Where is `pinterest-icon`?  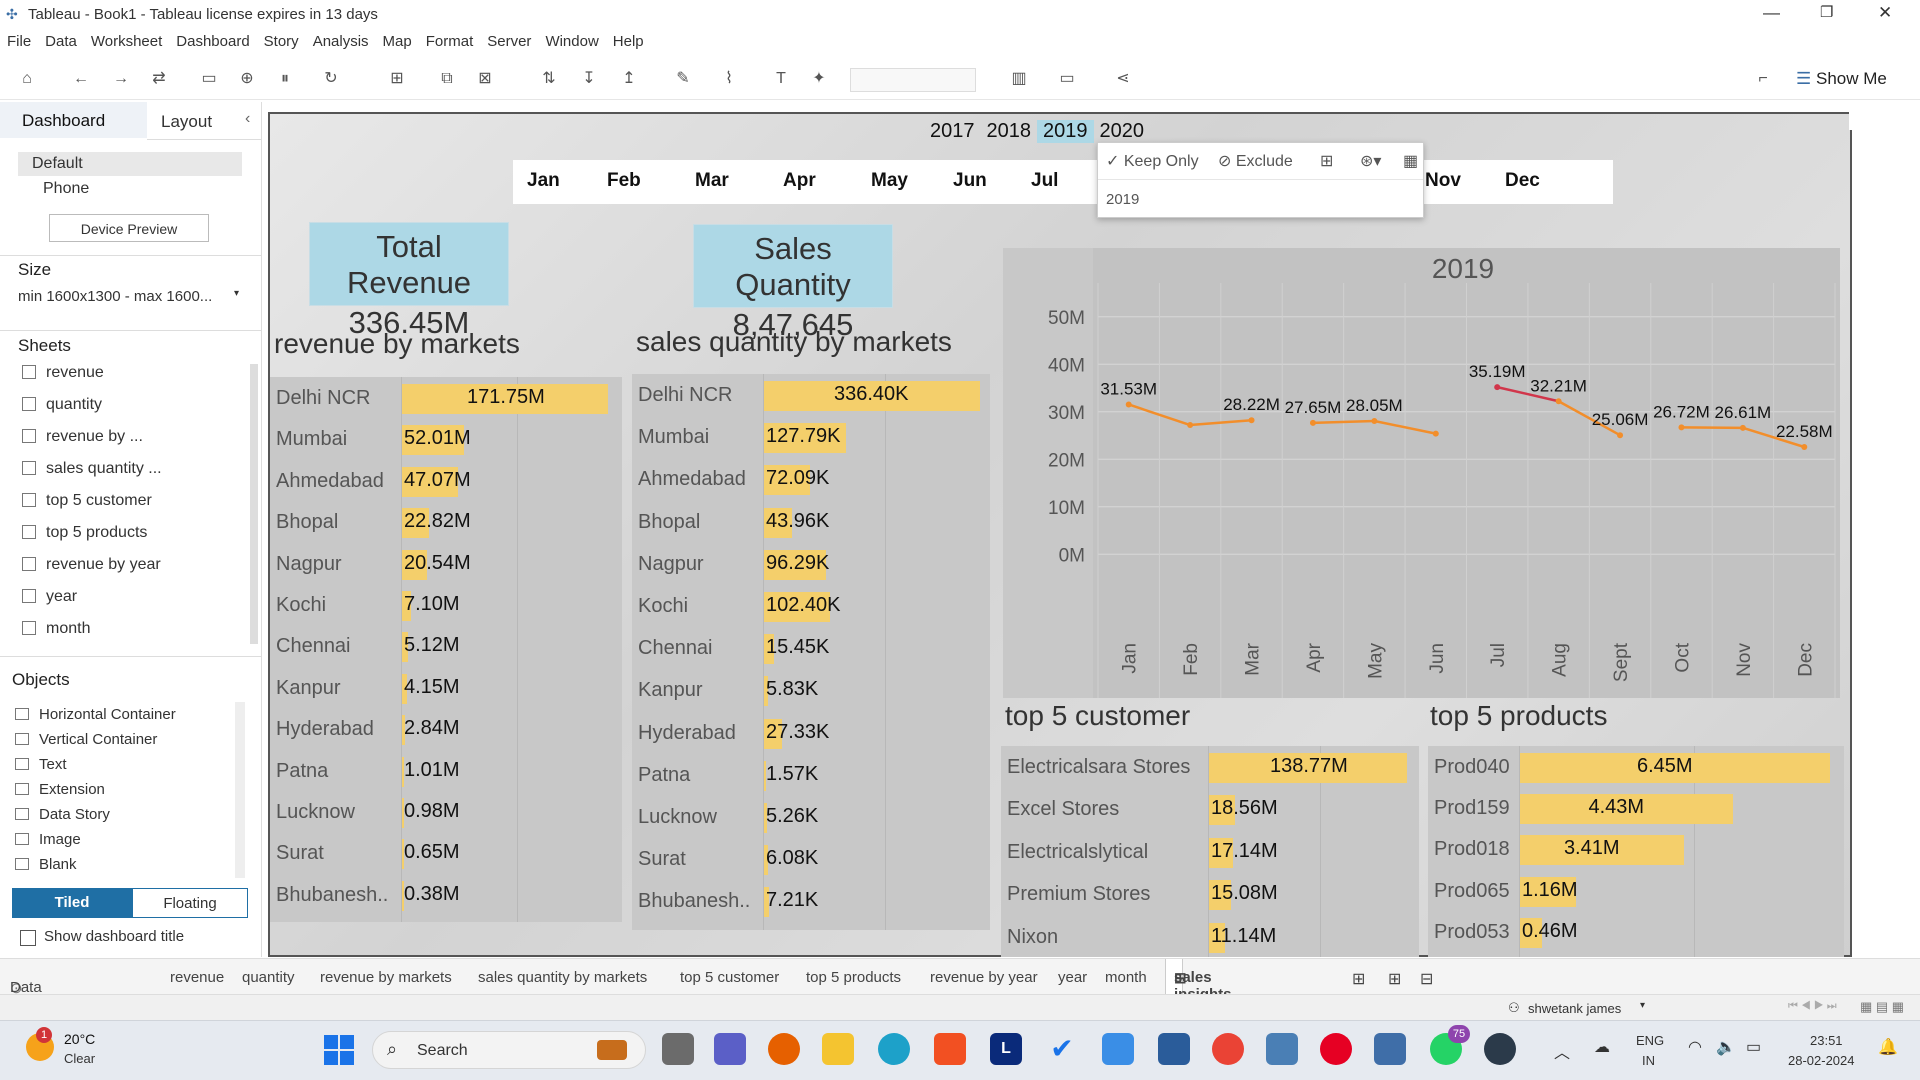 pinterest-icon is located at coordinates (1336, 1049).